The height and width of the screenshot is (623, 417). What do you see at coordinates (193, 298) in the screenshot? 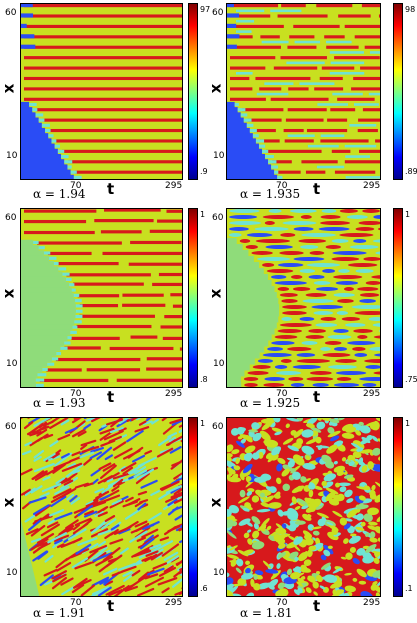
I see `colorbar-gradient` at bounding box center [193, 298].